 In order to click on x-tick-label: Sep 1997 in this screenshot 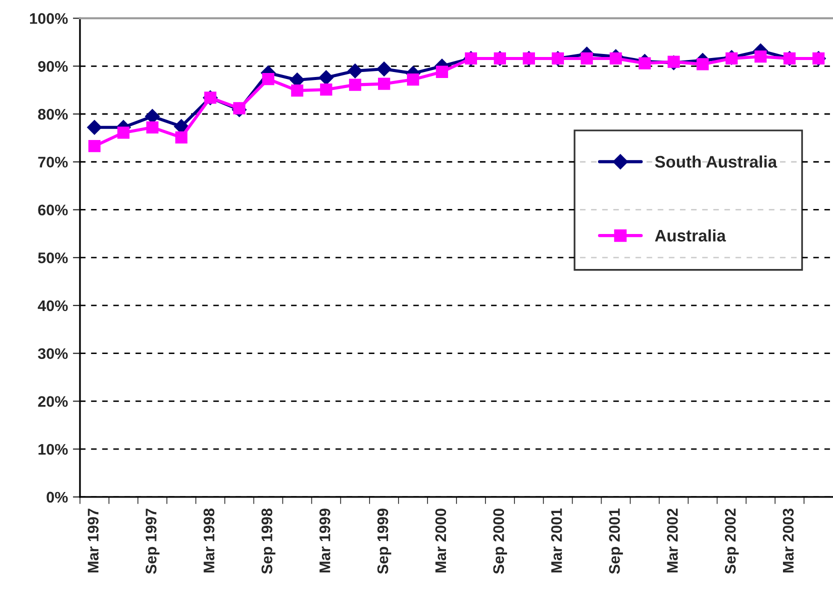, I will do `click(153, 541)`.